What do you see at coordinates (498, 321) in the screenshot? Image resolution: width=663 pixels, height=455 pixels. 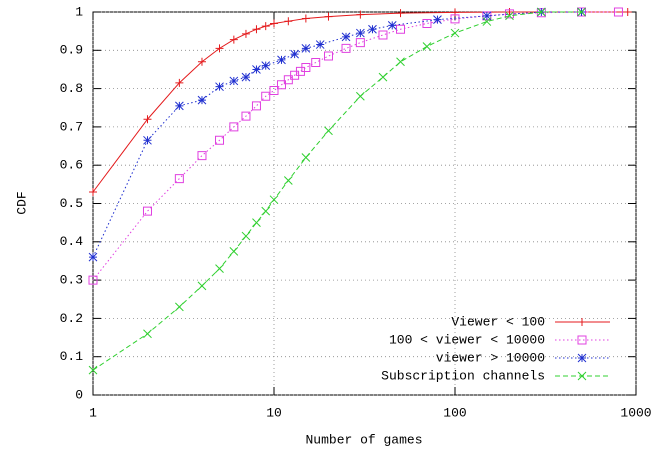 I see `legend-label: Viewer < 100` at bounding box center [498, 321].